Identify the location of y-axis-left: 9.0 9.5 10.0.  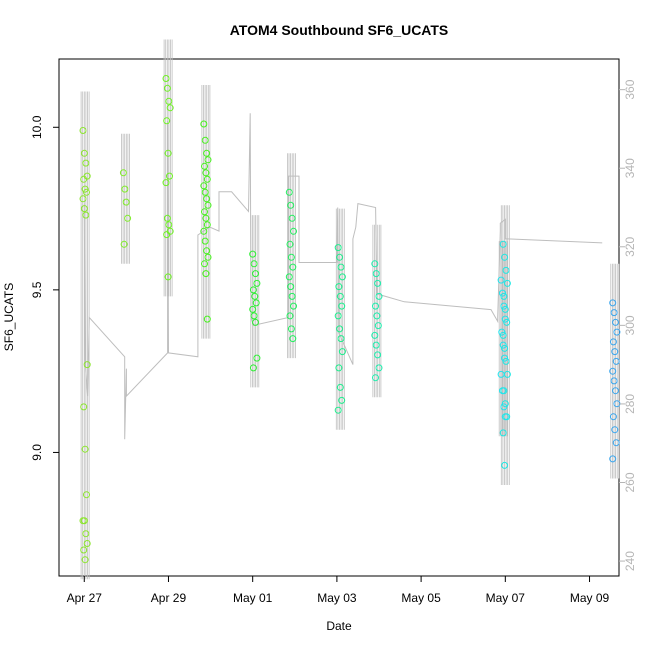
(44, 288).